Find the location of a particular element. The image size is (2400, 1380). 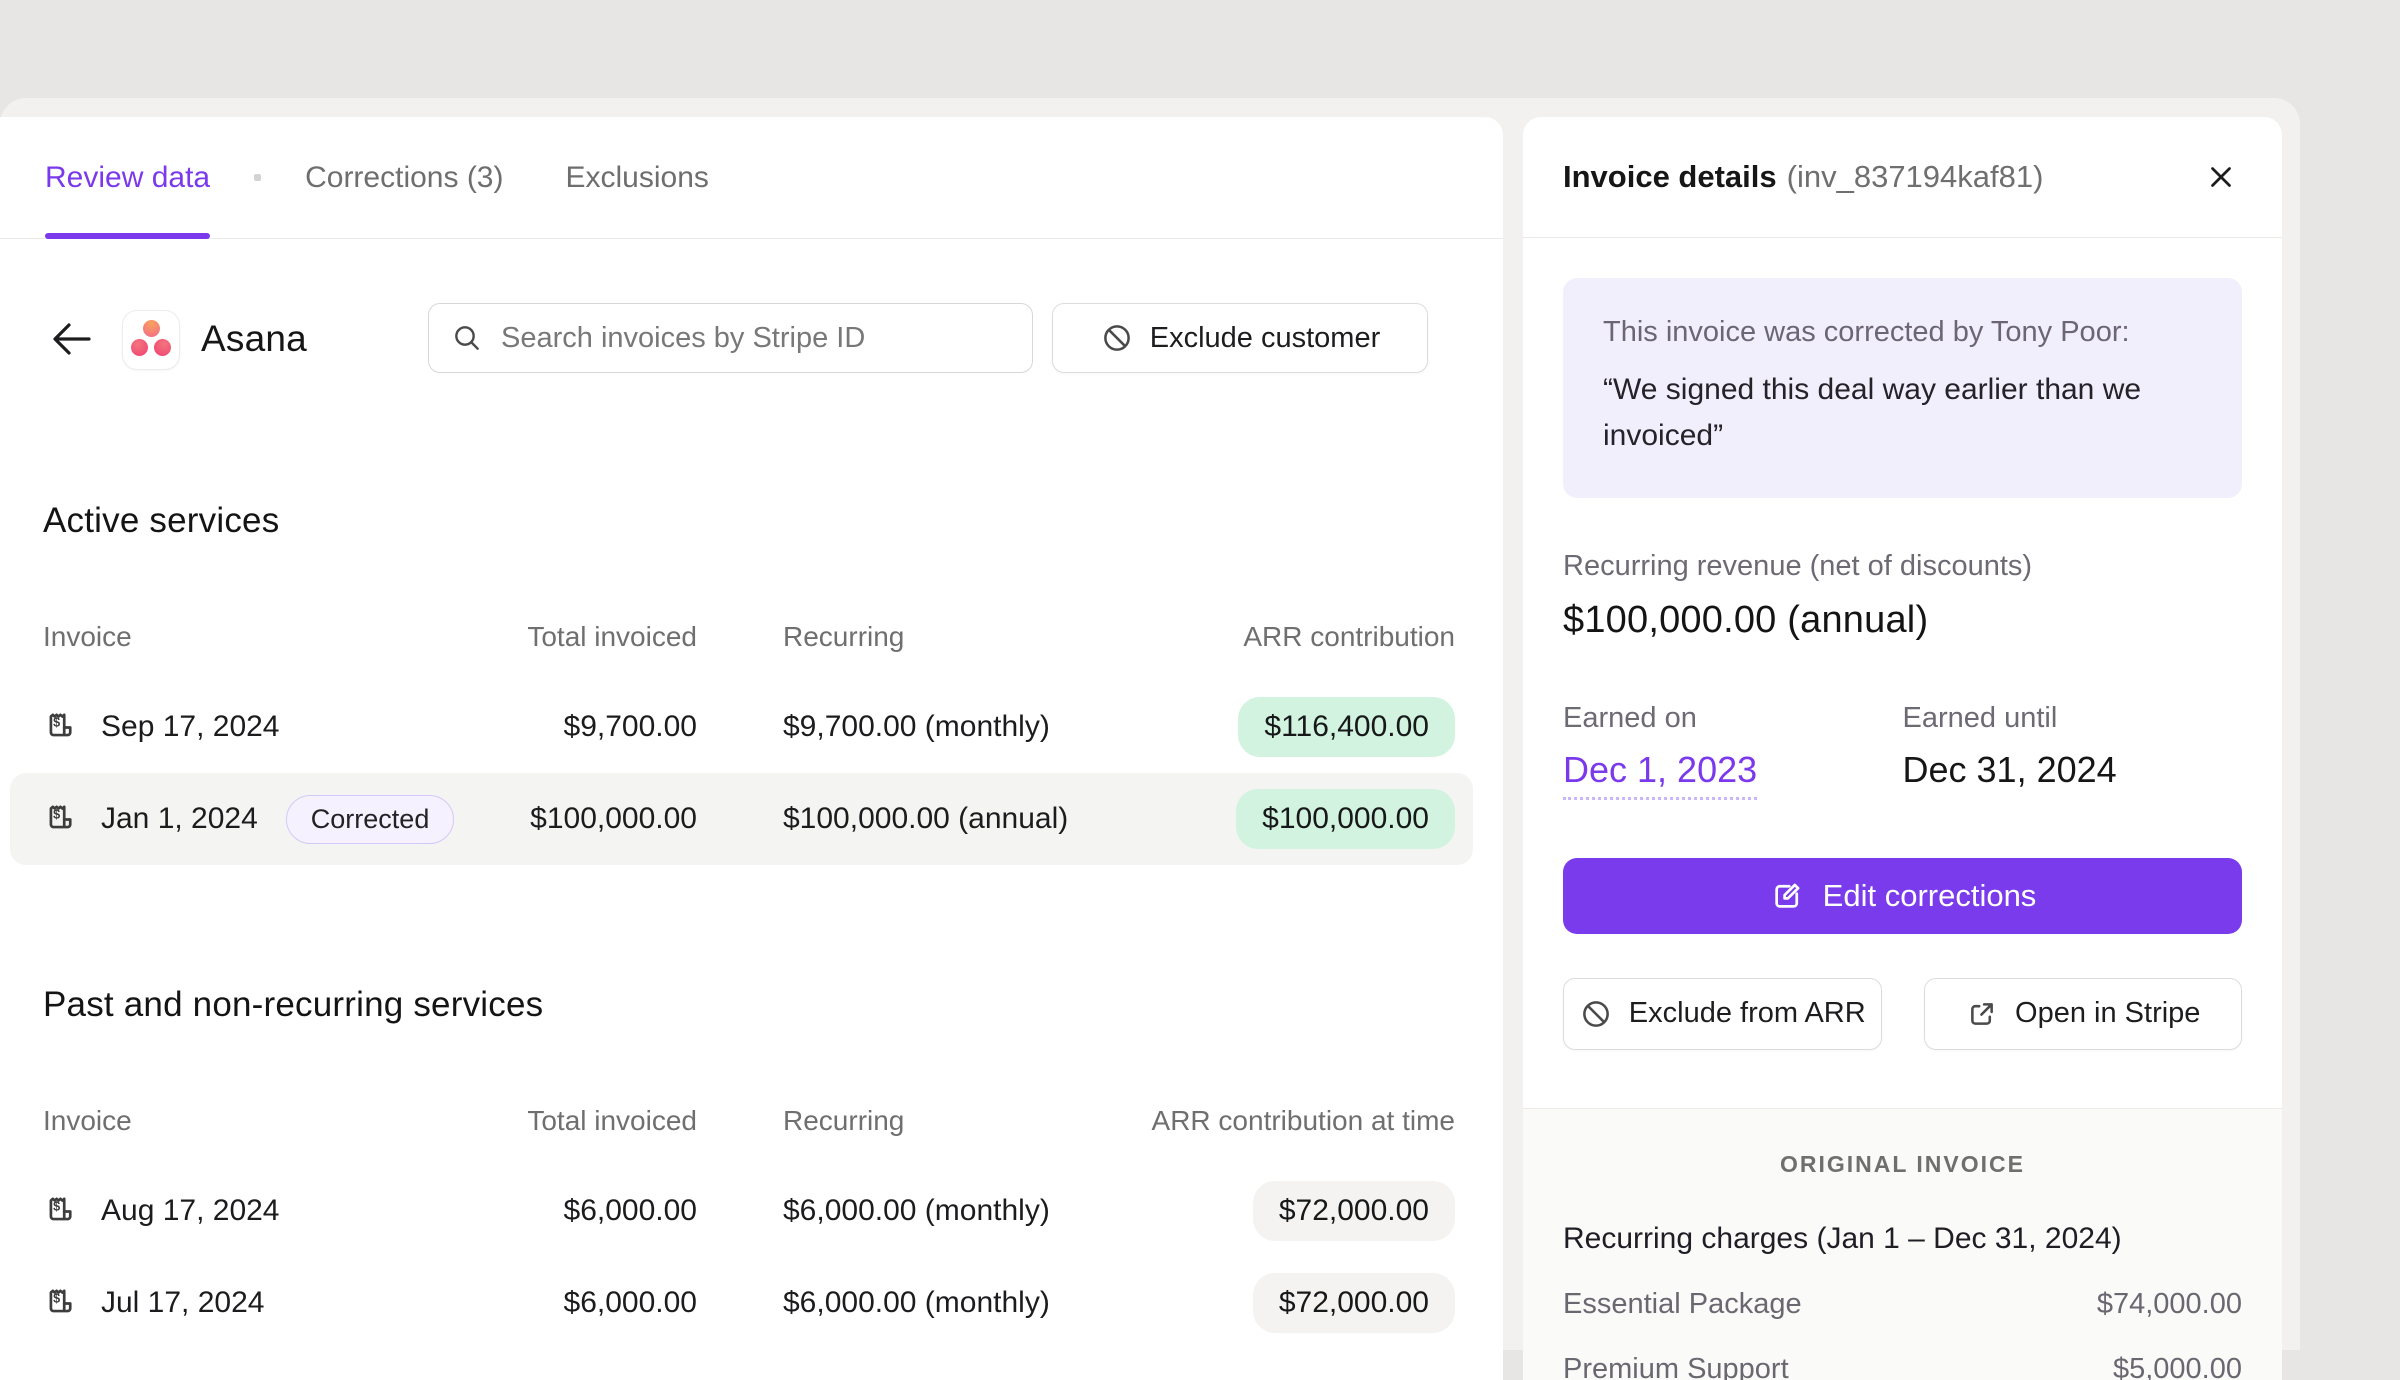

tab-separator-dot is located at coordinates (258, 177).